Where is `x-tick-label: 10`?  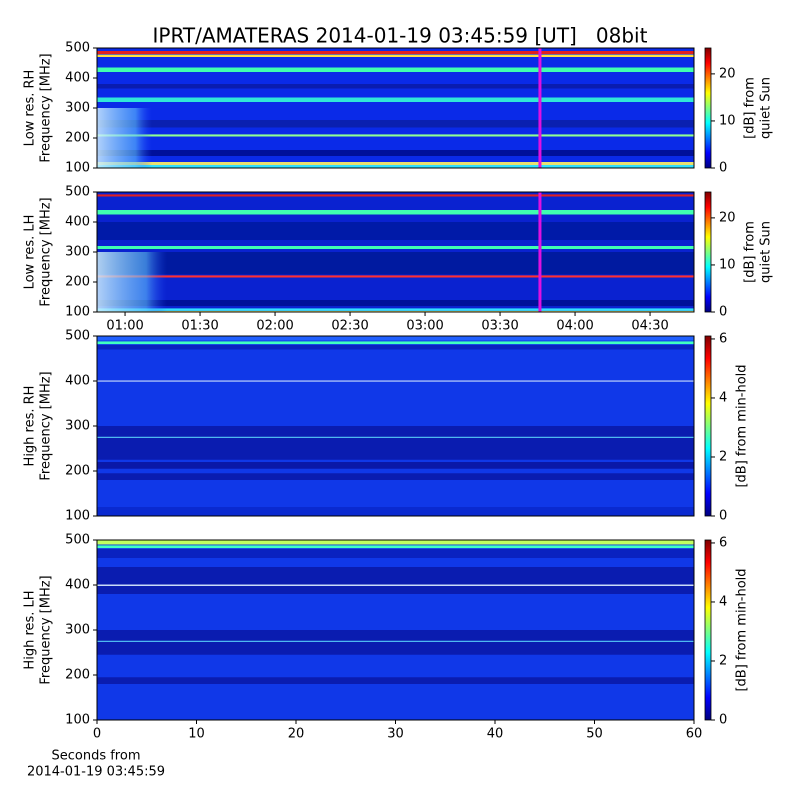 x-tick-label: 10 is located at coordinates (196, 734).